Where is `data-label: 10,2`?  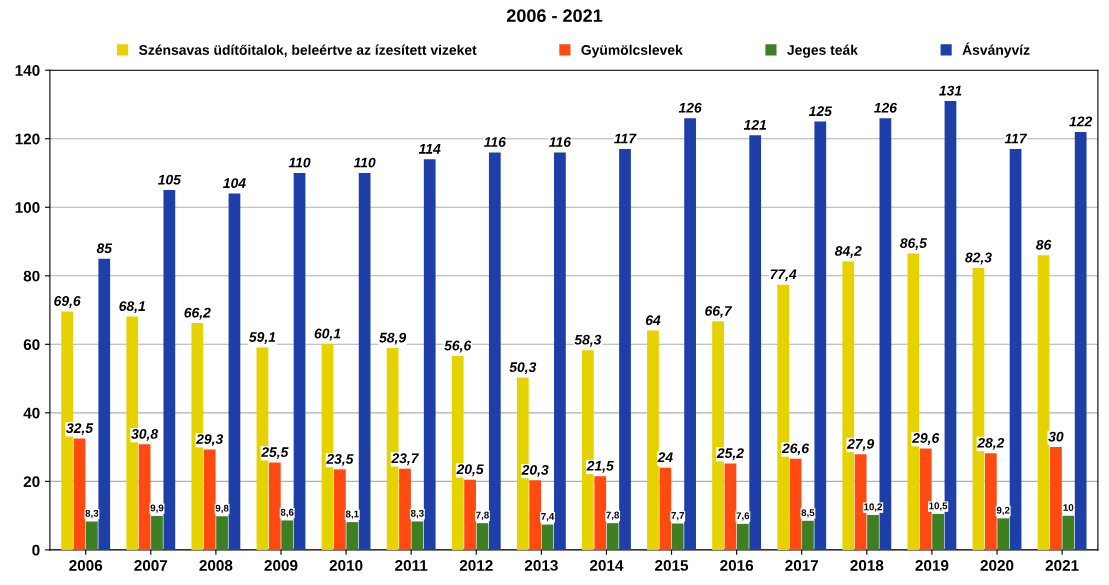 data-label: 10,2 is located at coordinates (873, 507).